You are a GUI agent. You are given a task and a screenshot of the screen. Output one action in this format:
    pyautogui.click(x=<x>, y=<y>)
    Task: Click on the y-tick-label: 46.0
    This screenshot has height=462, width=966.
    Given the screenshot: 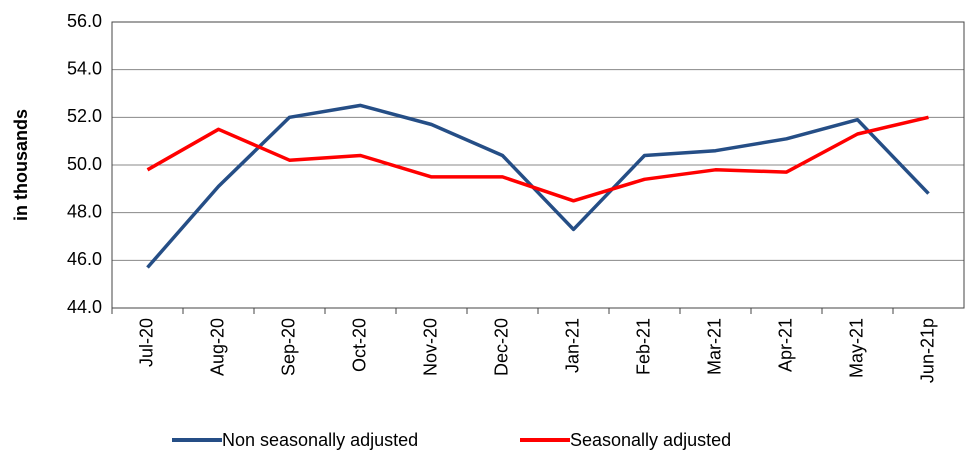 What is the action you would take?
    pyautogui.click(x=84, y=259)
    